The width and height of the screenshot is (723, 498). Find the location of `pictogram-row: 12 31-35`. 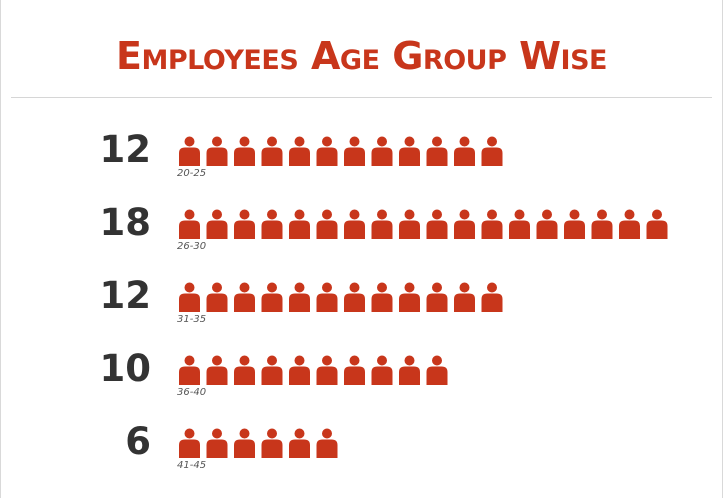

pictogram-row: 12 31-35 is located at coordinates (362, 307).